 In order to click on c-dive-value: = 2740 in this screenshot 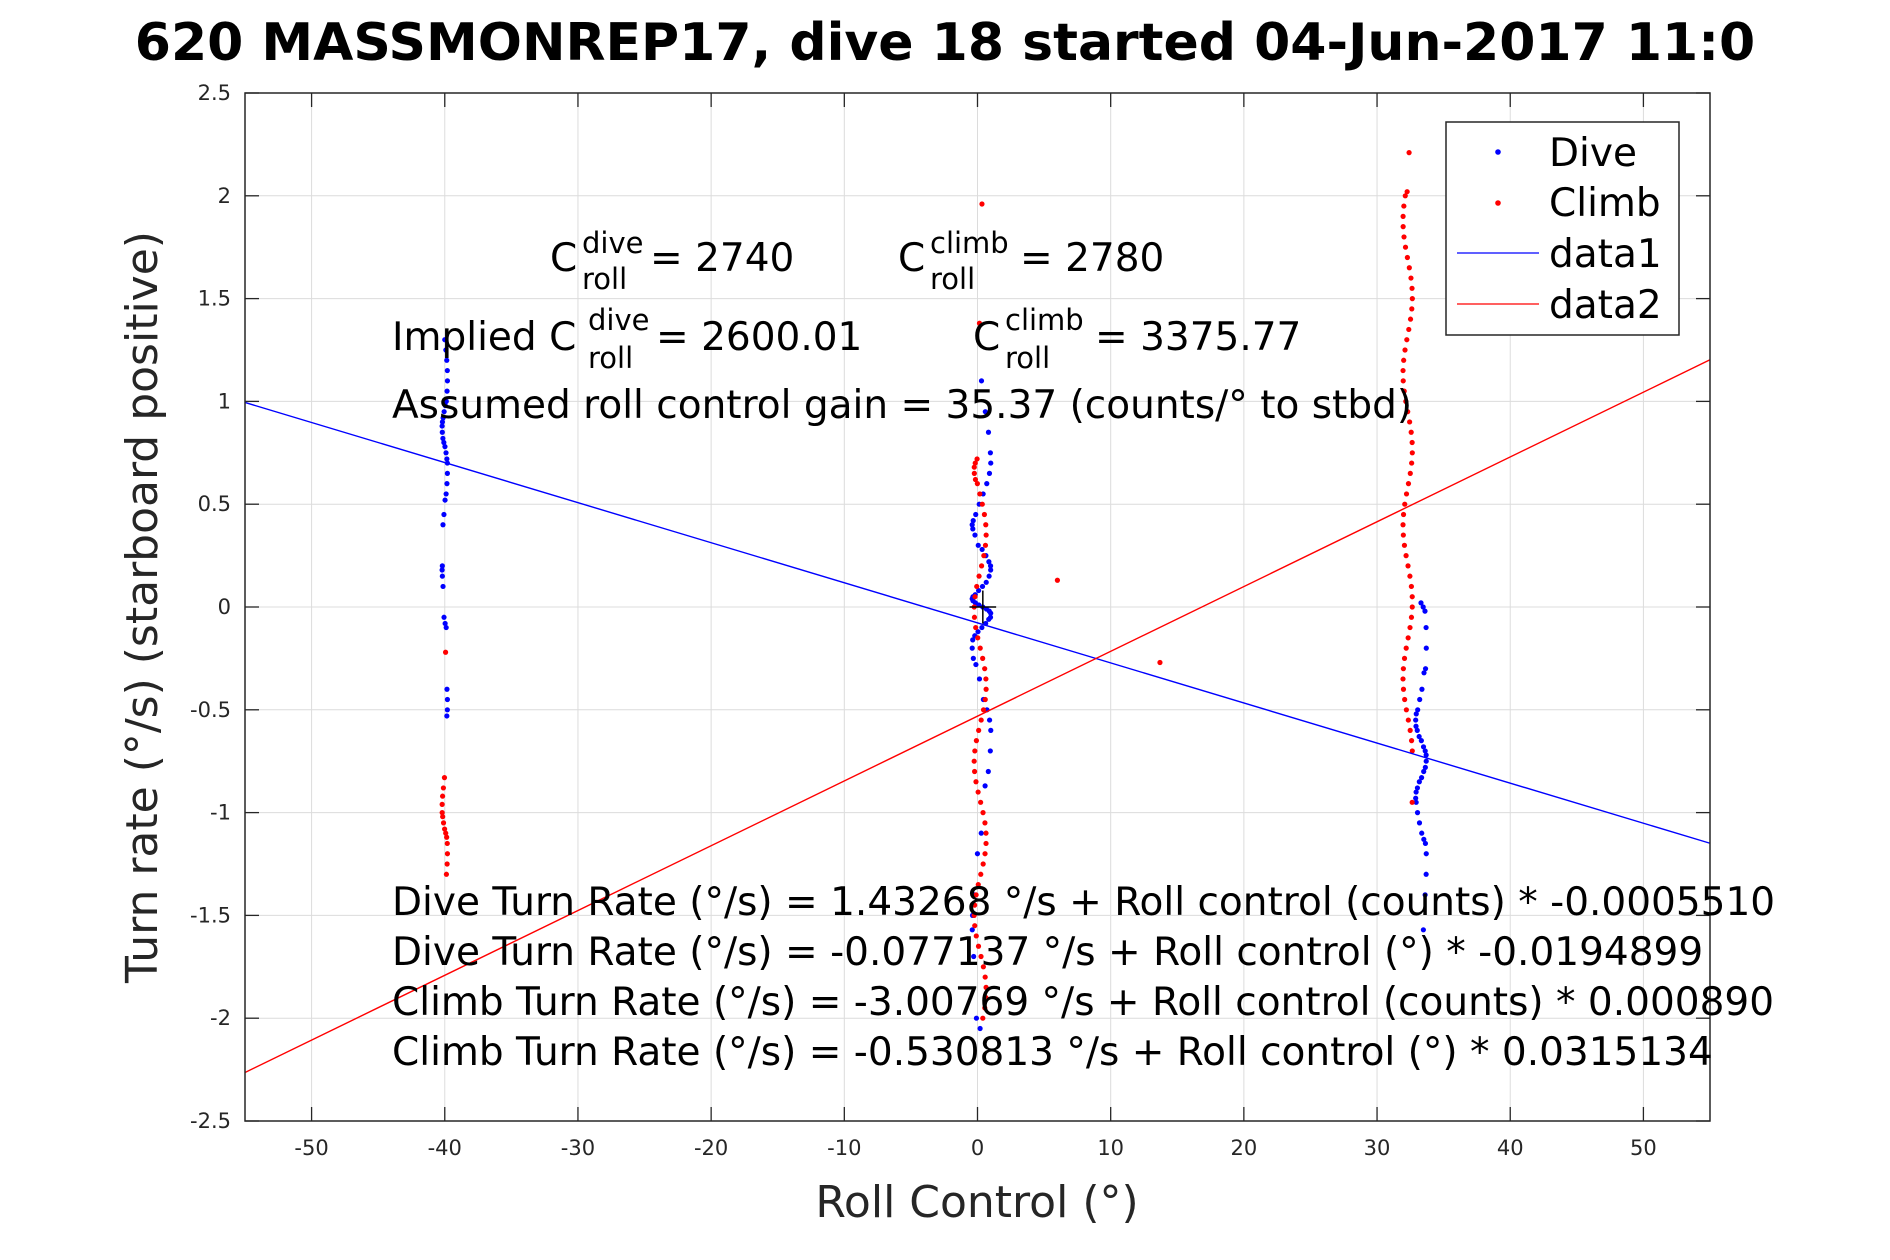, I will do `click(722, 258)`.